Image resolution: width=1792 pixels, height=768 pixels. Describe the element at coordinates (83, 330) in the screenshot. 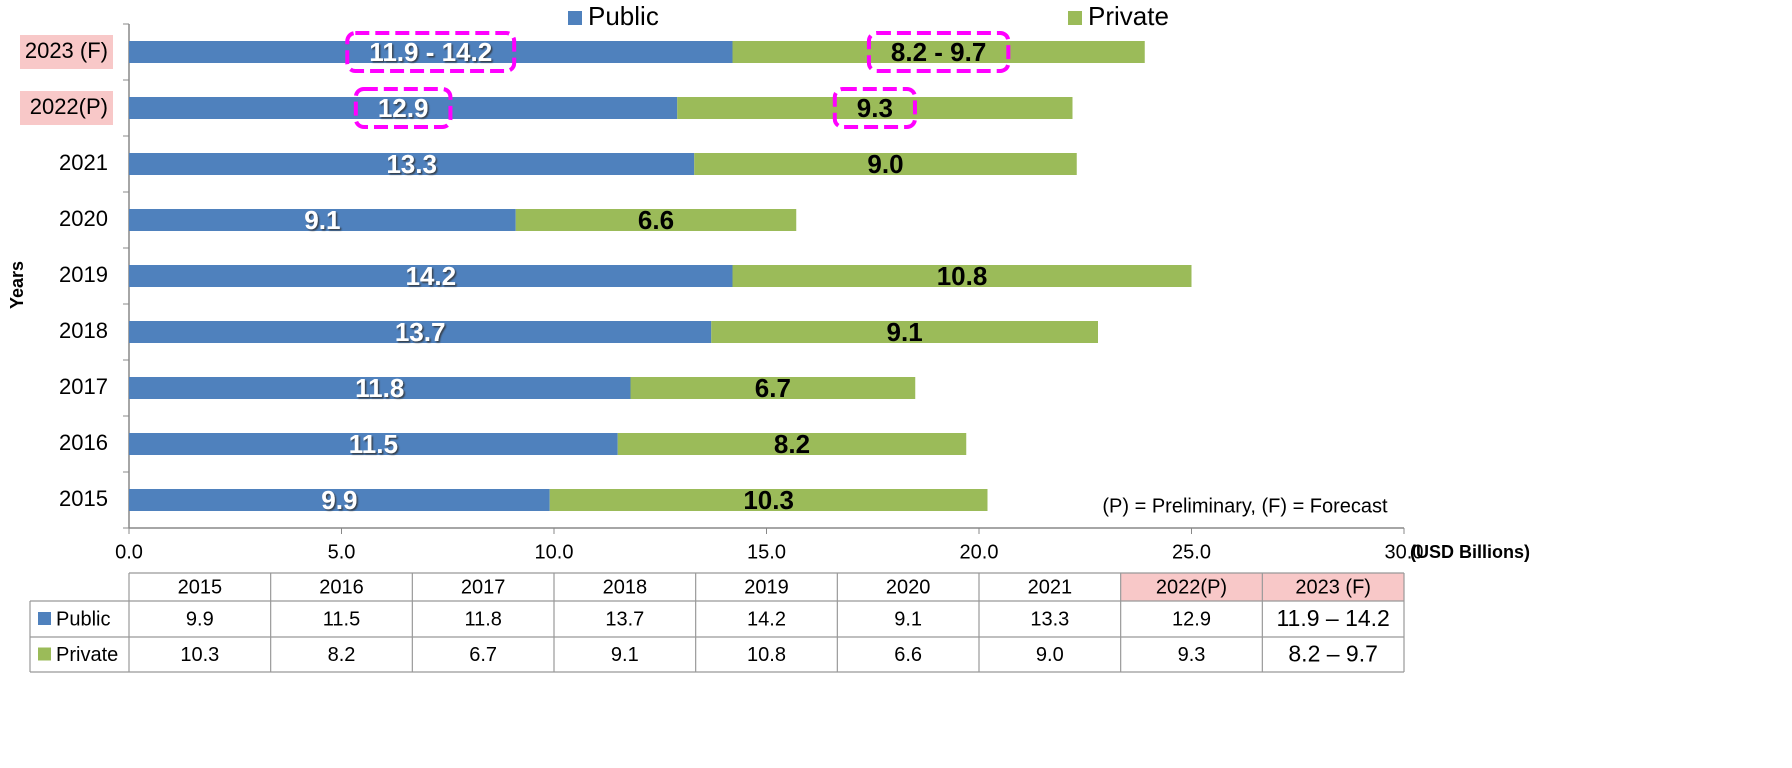

I see `y-tick-label: 2018` at that location.